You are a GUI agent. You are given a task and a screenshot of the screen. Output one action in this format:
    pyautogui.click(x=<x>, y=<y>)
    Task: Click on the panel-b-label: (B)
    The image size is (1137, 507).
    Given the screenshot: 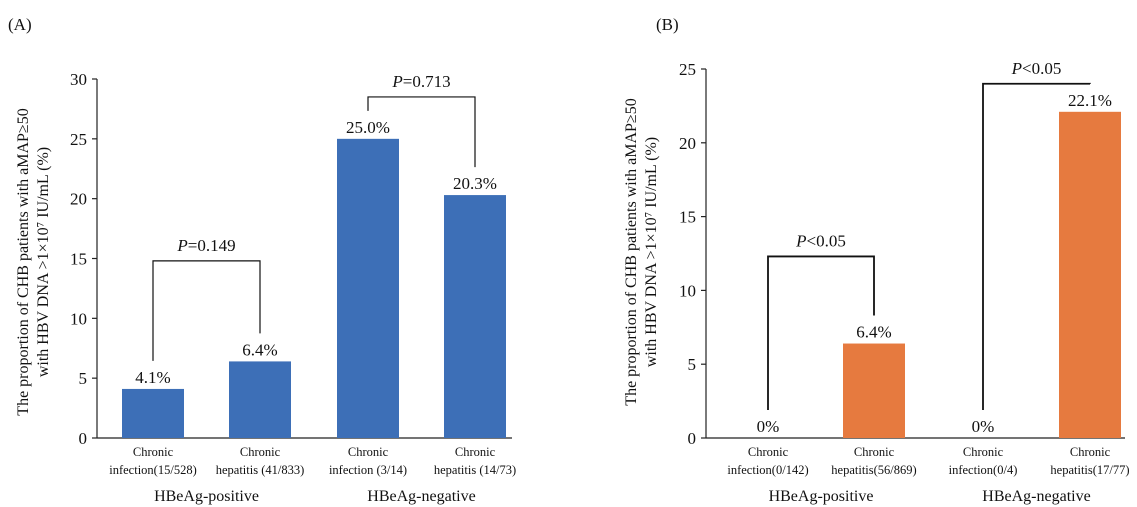 What is the action you would take?
    pyautogui.click(x=667, y=24)
    